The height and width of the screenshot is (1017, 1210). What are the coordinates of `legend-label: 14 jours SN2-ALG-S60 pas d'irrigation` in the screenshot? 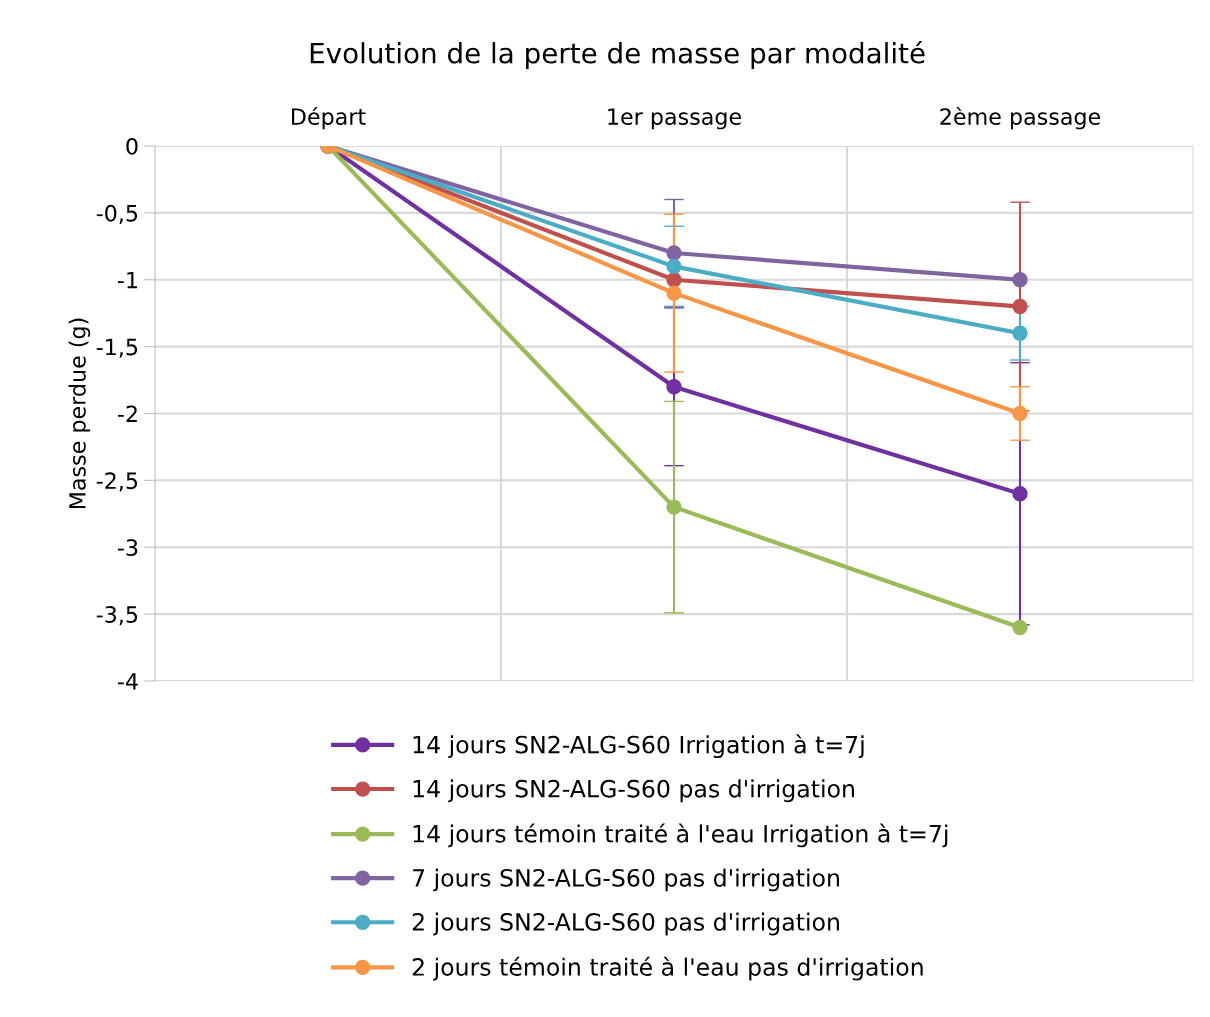 It's located at (633, 791).